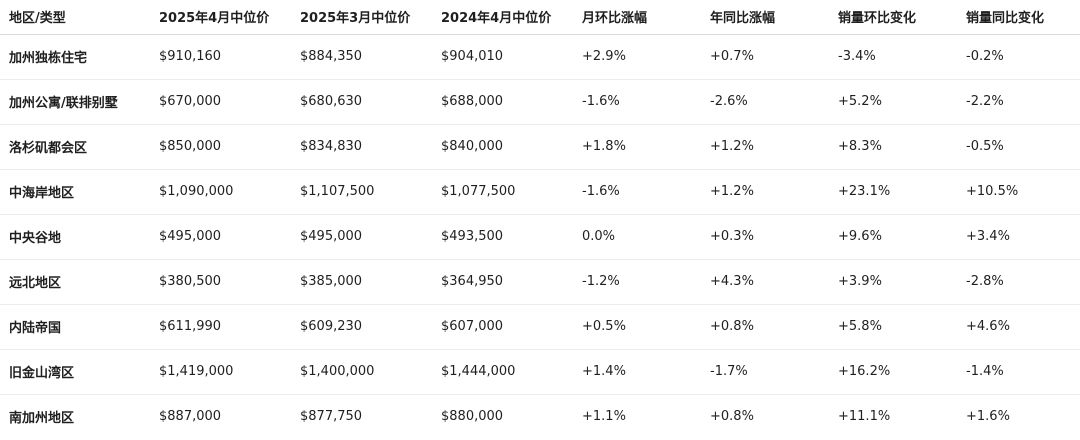 This screenshot has width=1080, height=440. Describe the element at coordinates (893, 17) in the screenshot. I see `header-mom-sales-change: 销量环比变化` at that location.